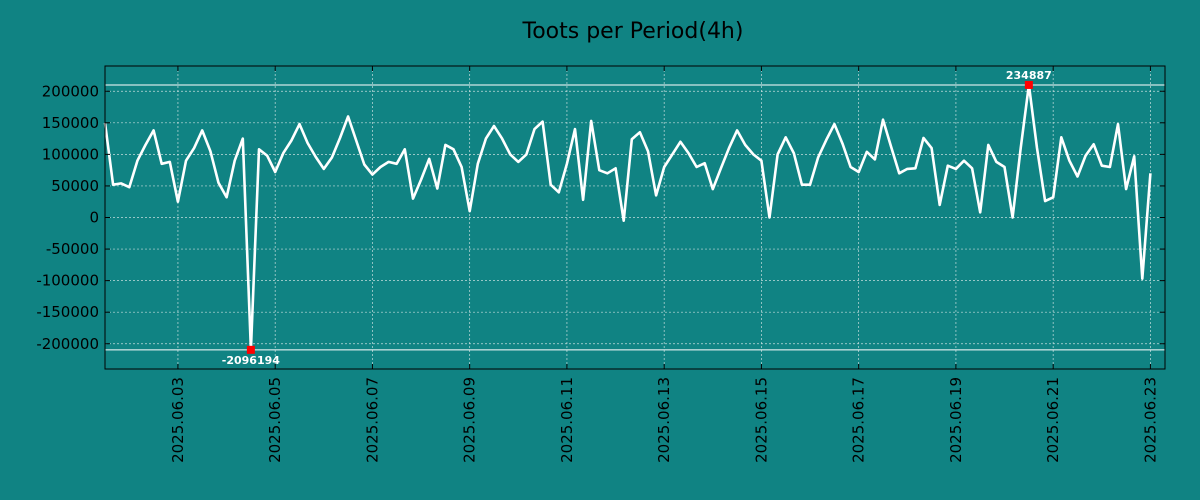 Image resolution: width=1200 pixels, height=500 pixels. Describe the element at coordinates (70, 91) in the screenshot. I see `y-tick-label: 200000` at that location.